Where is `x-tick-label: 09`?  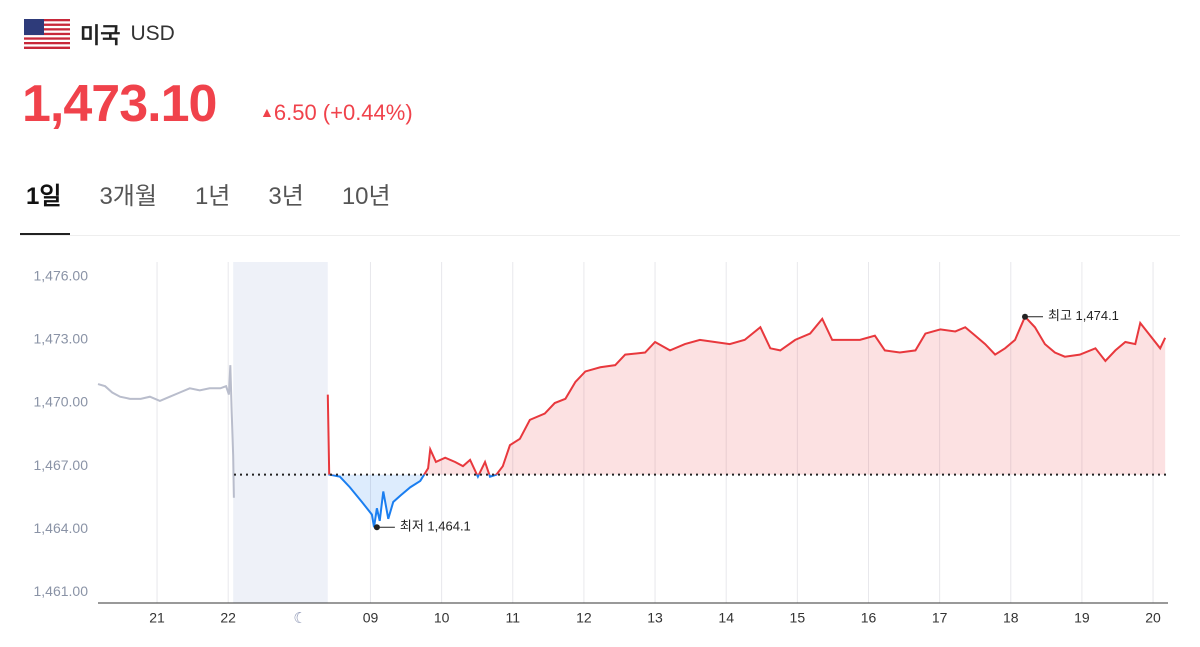
x-tick-label: 09 is located at coordinates (371, 618).